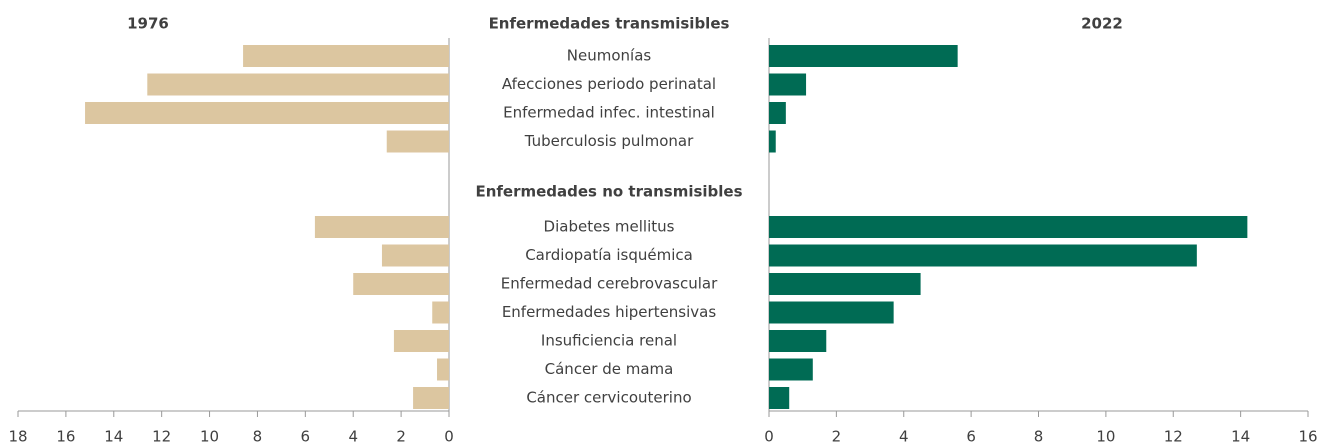 This screenshot has width=1328, height=448. Describe the element at coordinates (148, 24) in the screenshot. I see `series-title: 1976` at that location.